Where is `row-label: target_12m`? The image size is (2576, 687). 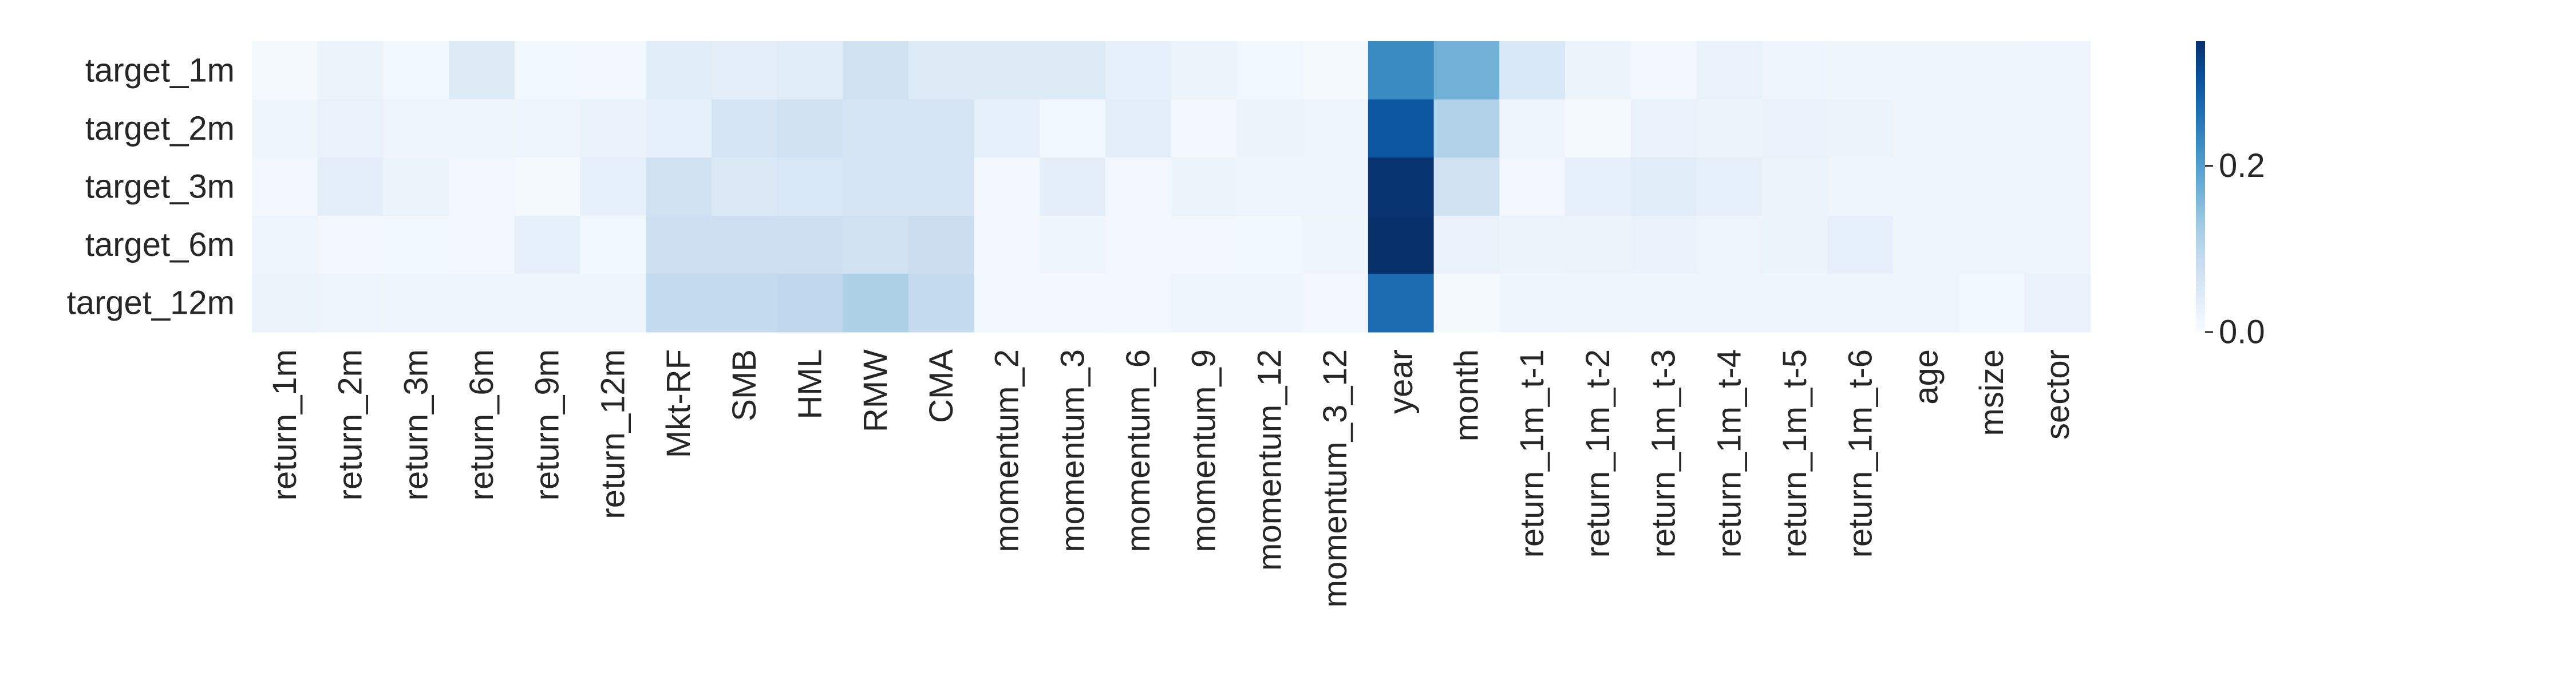
row-label: target_12m is located at coordinates (151, 303).